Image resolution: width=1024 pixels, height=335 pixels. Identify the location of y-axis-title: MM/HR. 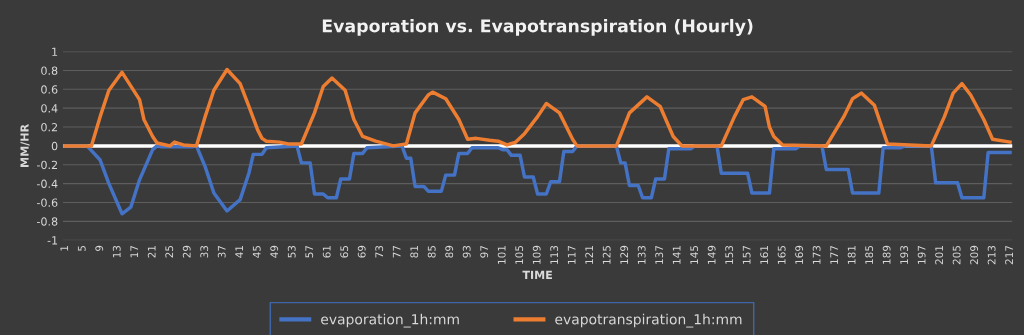
(25, 145).